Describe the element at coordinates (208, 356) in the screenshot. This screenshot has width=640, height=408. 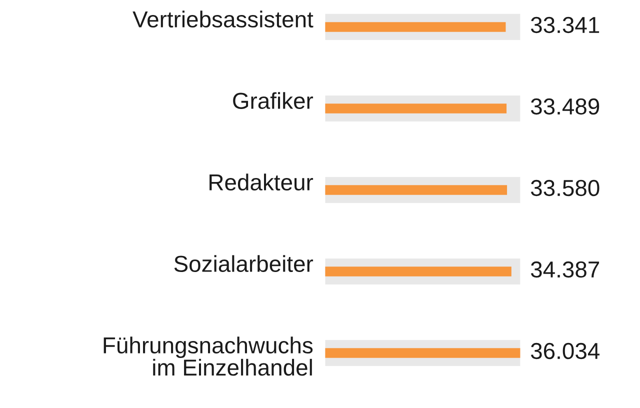
I see `y-tick-label: Führungsnachwuchs im Einzelhandel` at that location.